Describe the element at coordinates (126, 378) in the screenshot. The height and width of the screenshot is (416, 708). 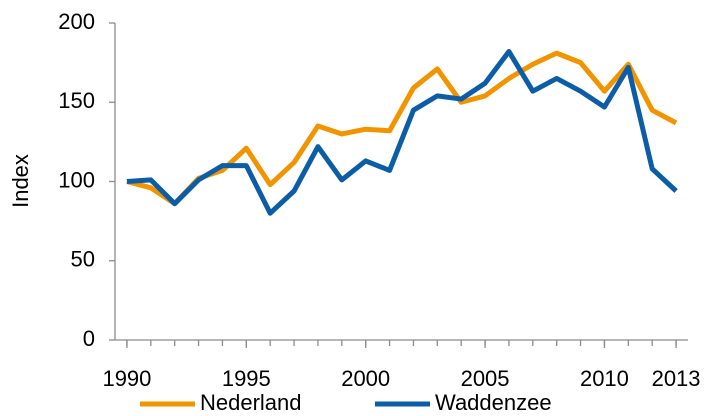
I see `x-tick-label: 1990` at that location.